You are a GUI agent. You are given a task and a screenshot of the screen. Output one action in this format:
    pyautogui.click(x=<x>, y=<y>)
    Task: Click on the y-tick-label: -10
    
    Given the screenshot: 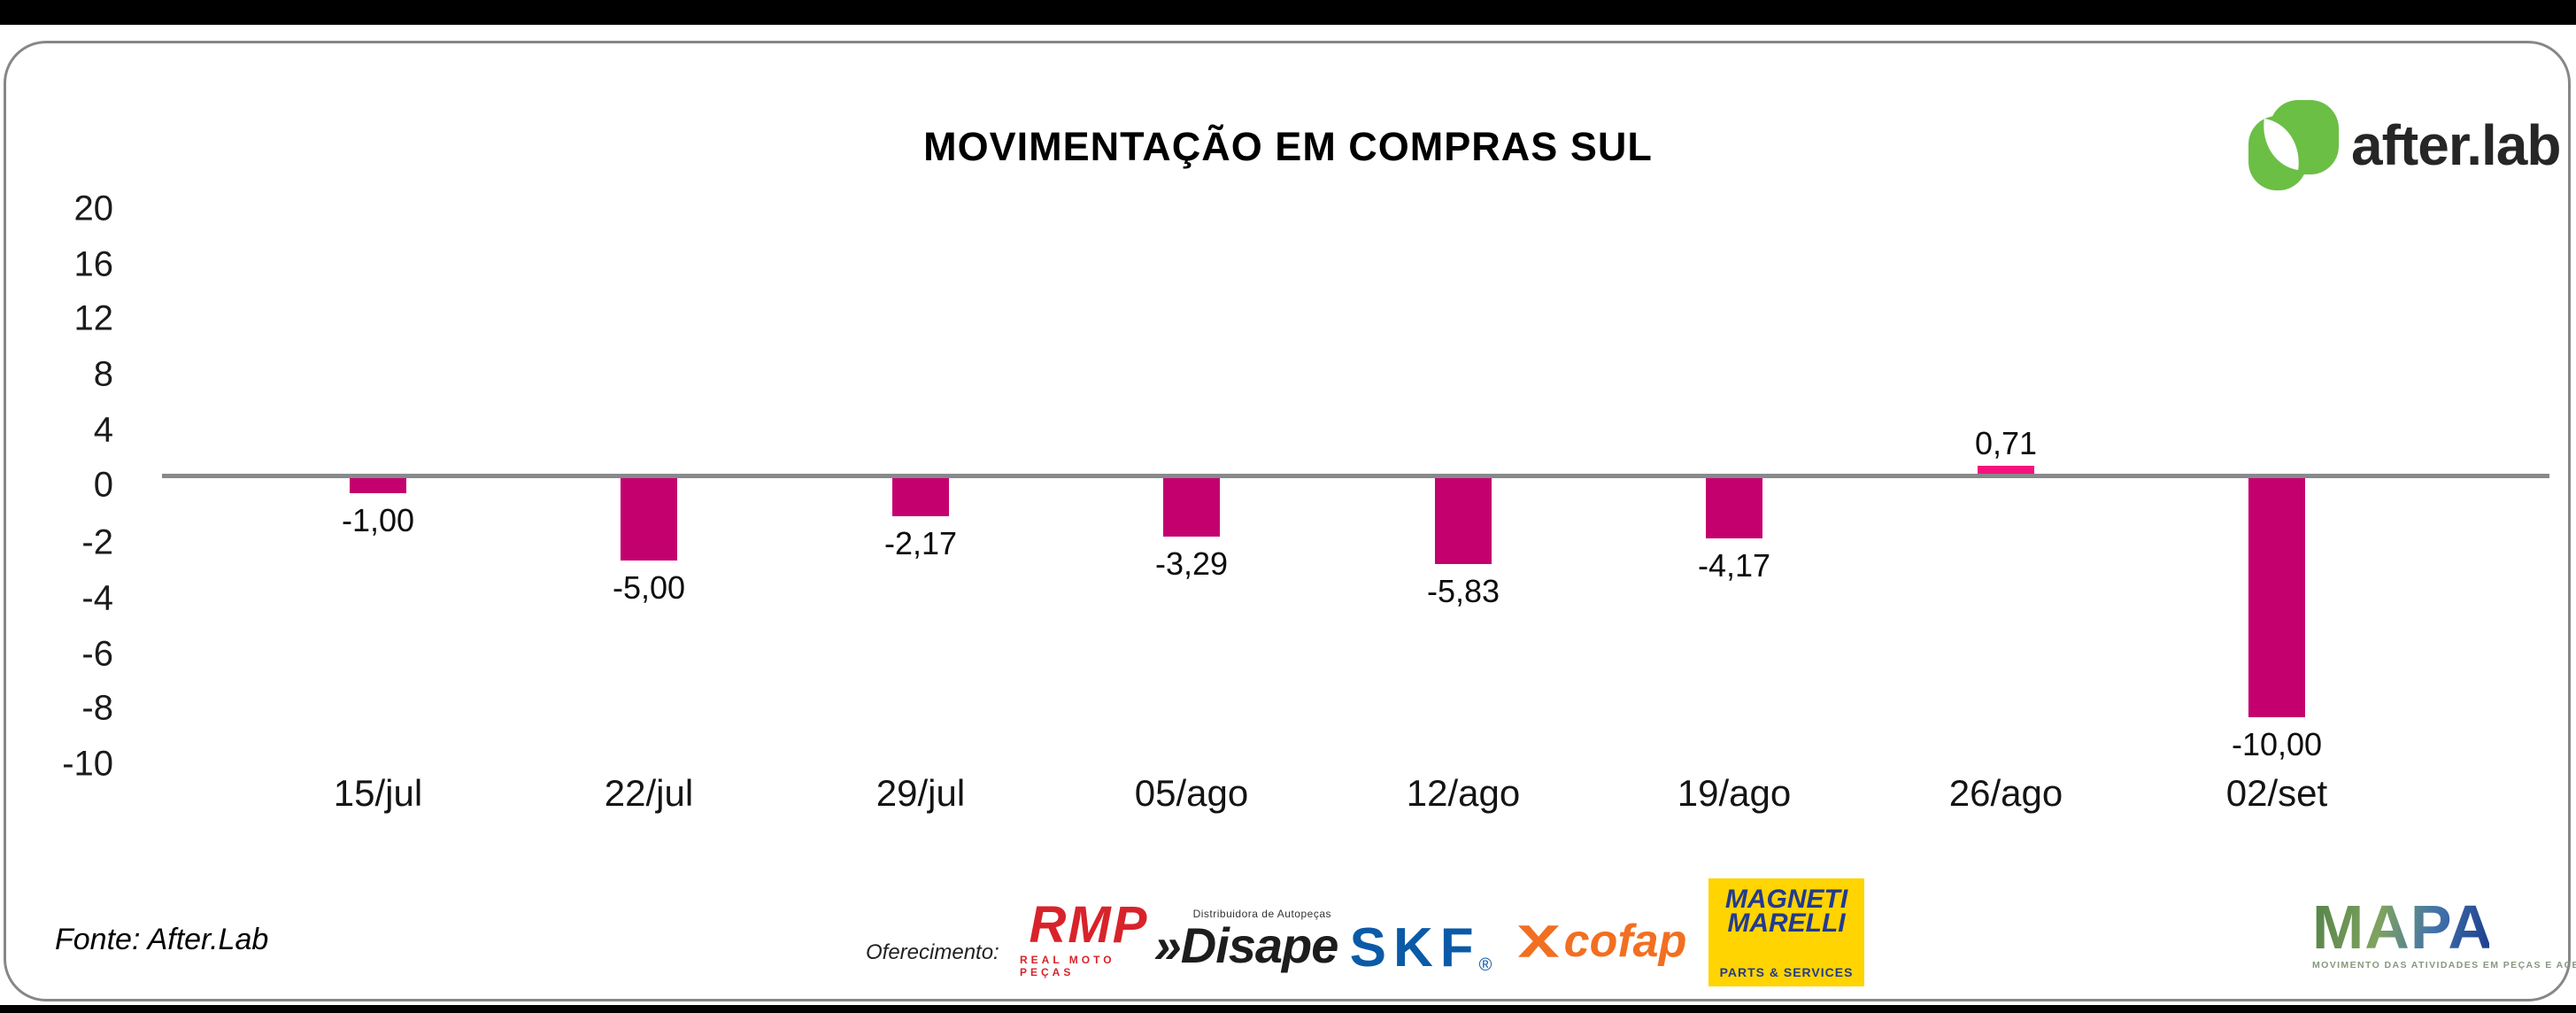 What is the action you would take?
    pyautogui.click(x=87, y=764)
    